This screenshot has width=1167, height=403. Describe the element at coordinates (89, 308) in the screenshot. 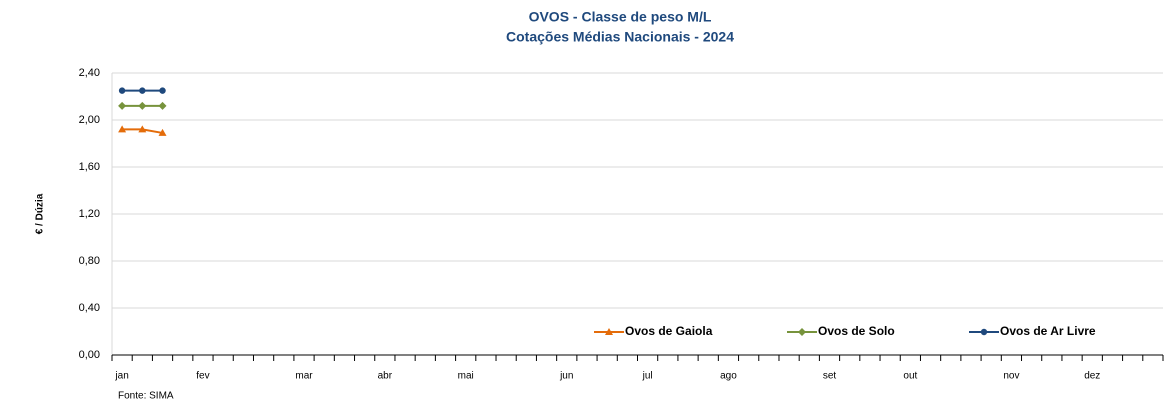

I see `y-tick-label: 0,40` at that location.